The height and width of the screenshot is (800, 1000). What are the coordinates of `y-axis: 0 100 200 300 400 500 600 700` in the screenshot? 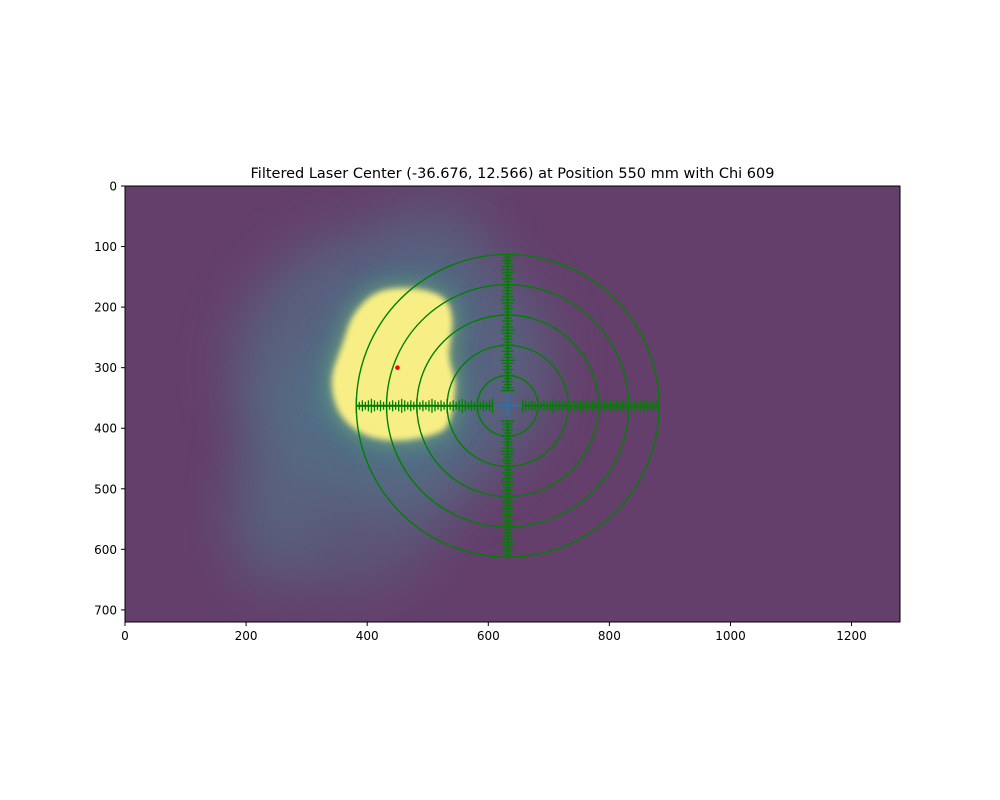 It's located at (109, 398).